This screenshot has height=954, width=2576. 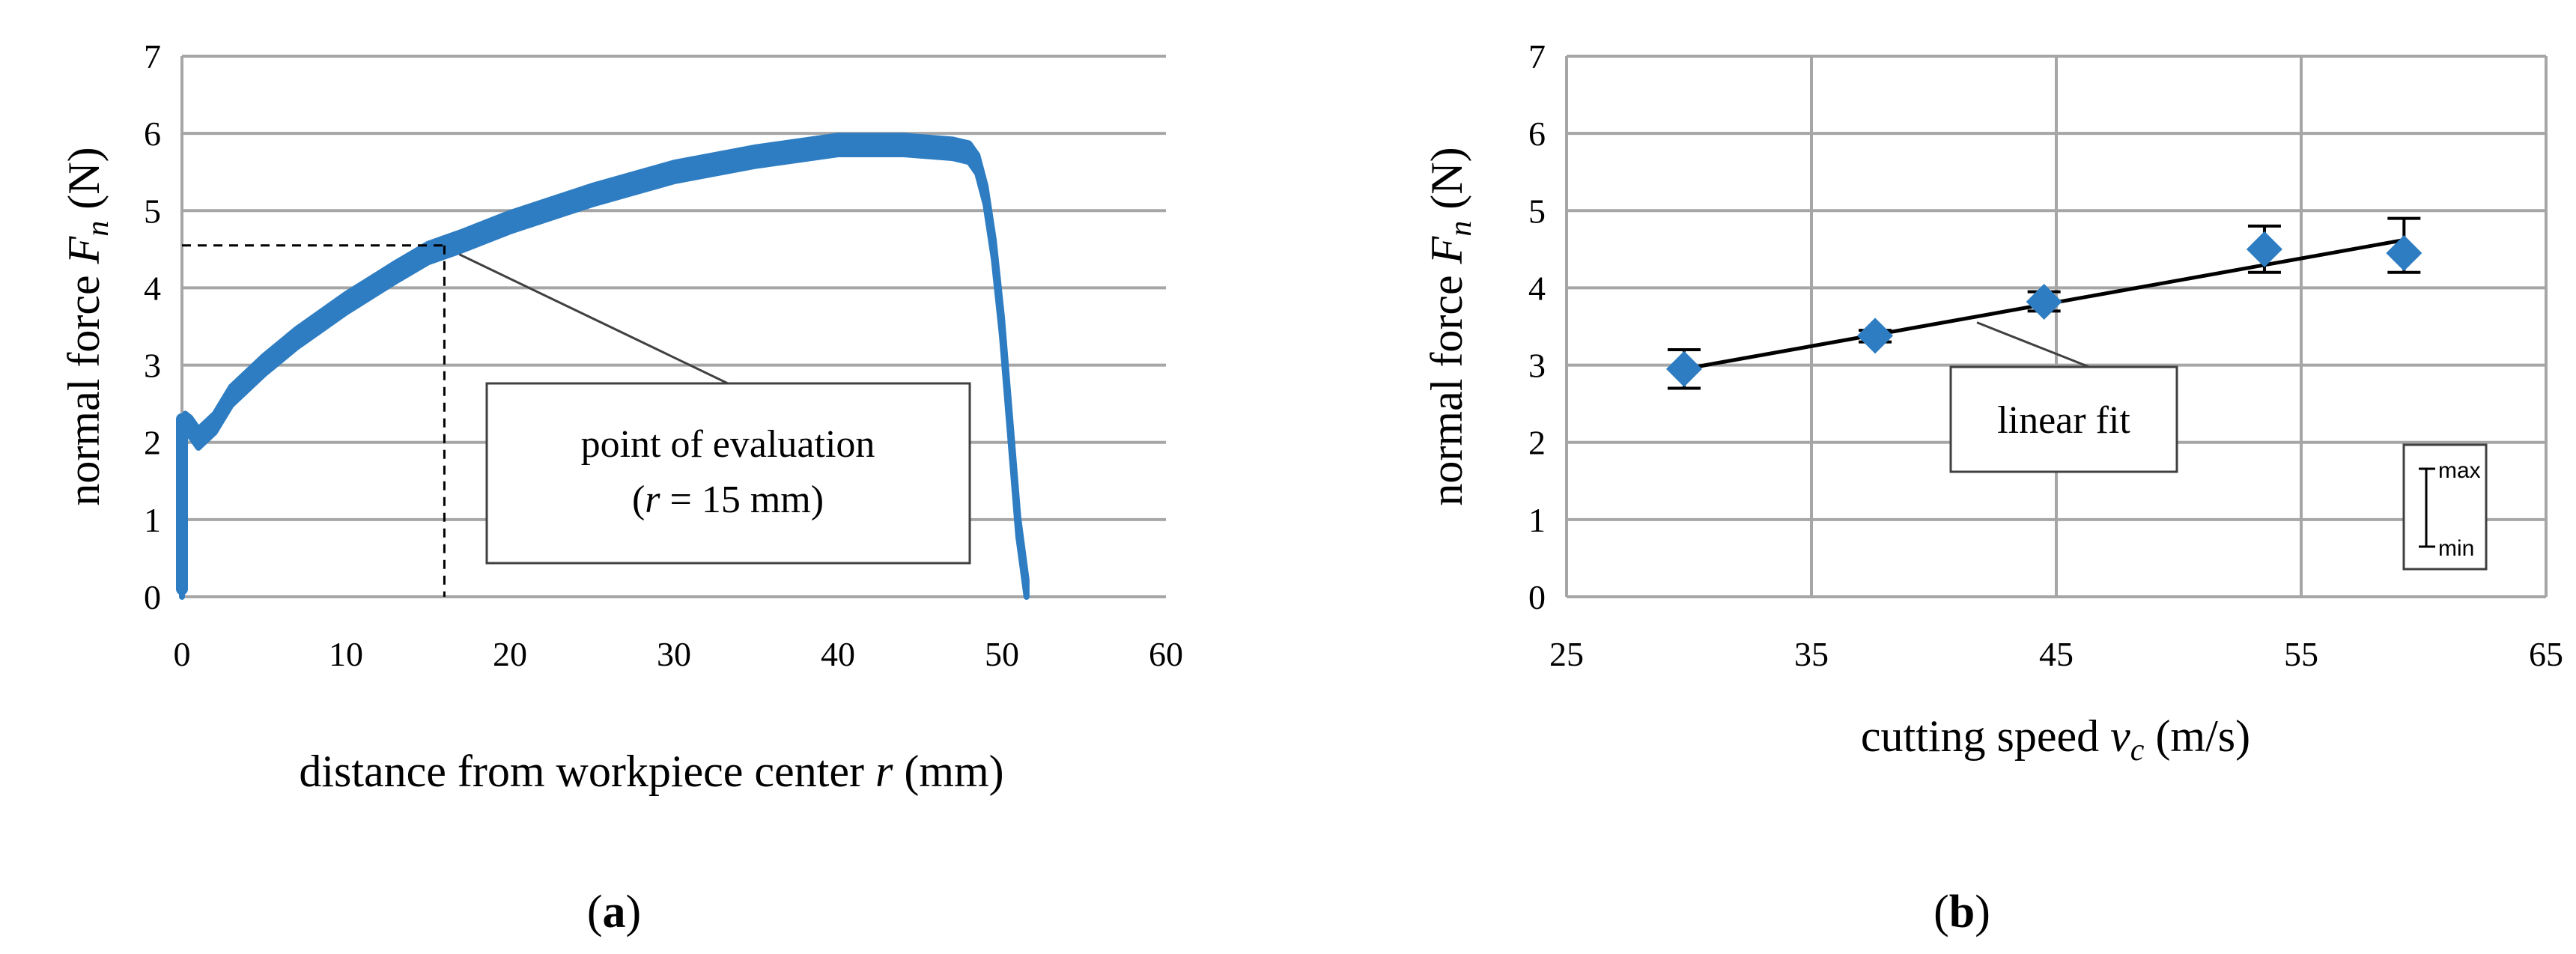 What do you see at coordinates (1537, 211) in the screenshot?
I see `panel-b-y-tick-5: 5` at bounding box center [1537, 211].